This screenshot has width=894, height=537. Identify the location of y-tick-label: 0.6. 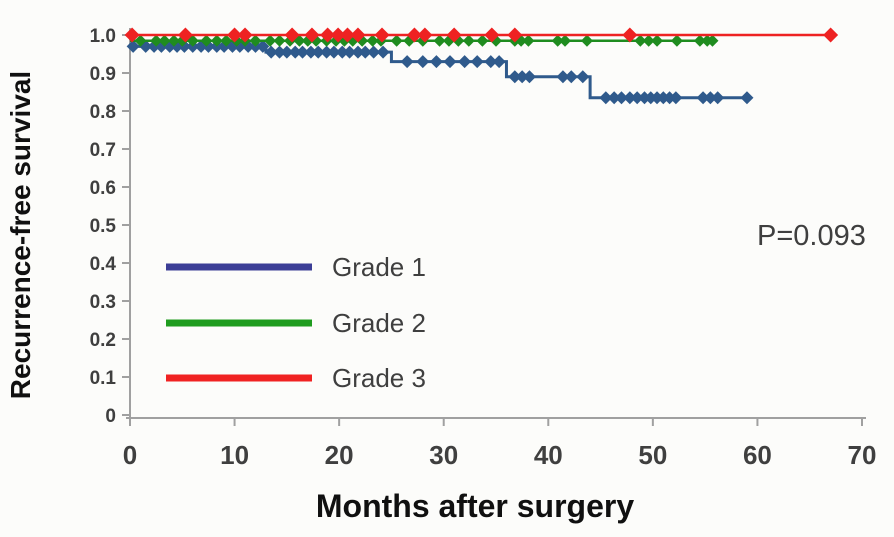
(103, 188).